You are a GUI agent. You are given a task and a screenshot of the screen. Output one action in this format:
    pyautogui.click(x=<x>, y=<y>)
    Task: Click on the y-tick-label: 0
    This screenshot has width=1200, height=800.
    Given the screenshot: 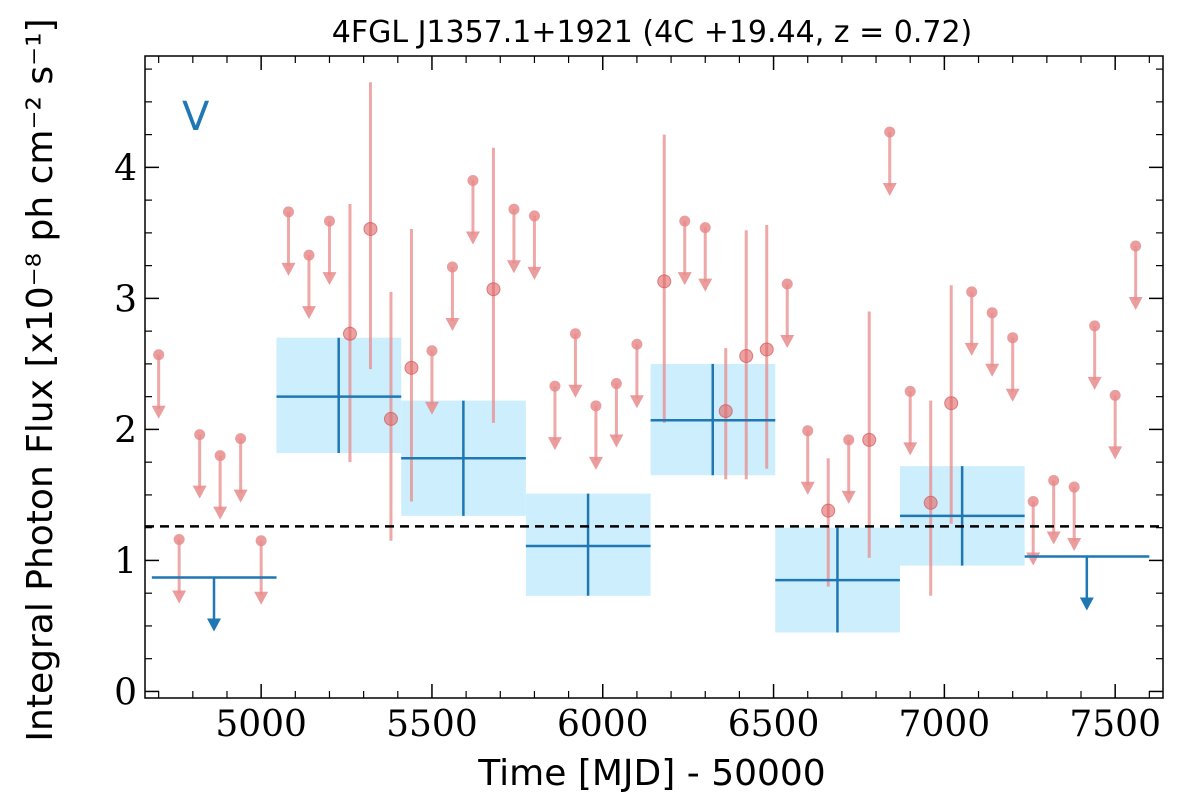 What is the action you would take?
    pyautogui.click(x=125, y=692)
    